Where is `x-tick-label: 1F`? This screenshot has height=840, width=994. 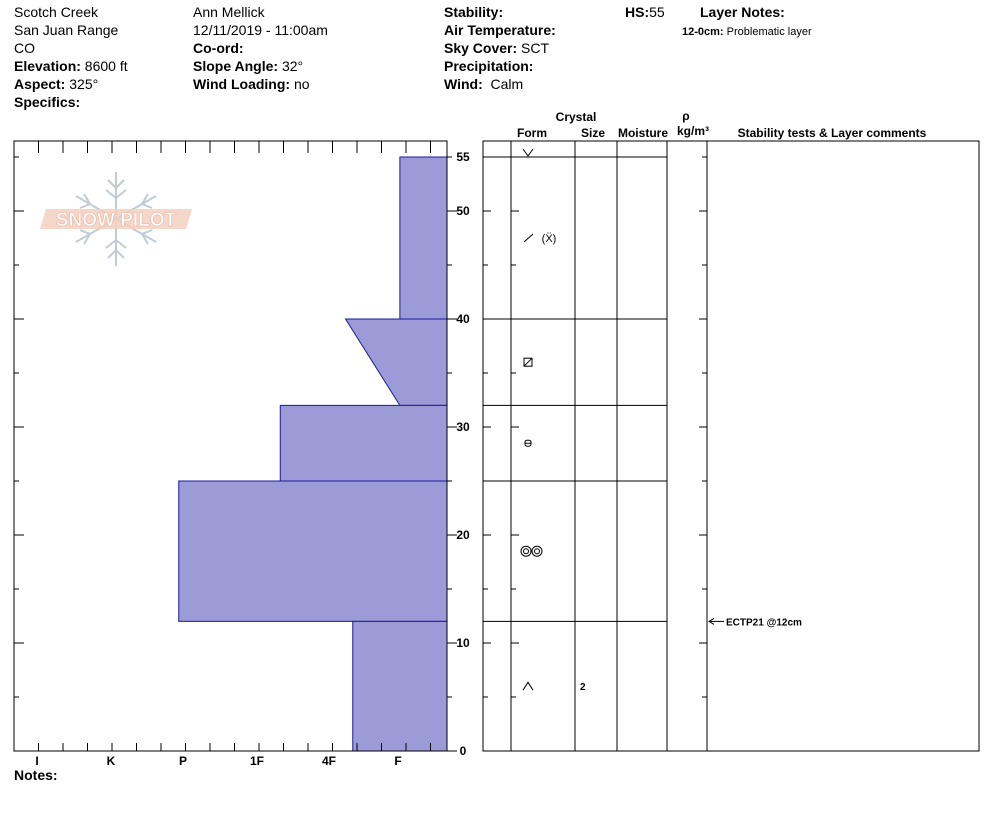 x-tick-label: 1F is located at coordinates (257, 761).